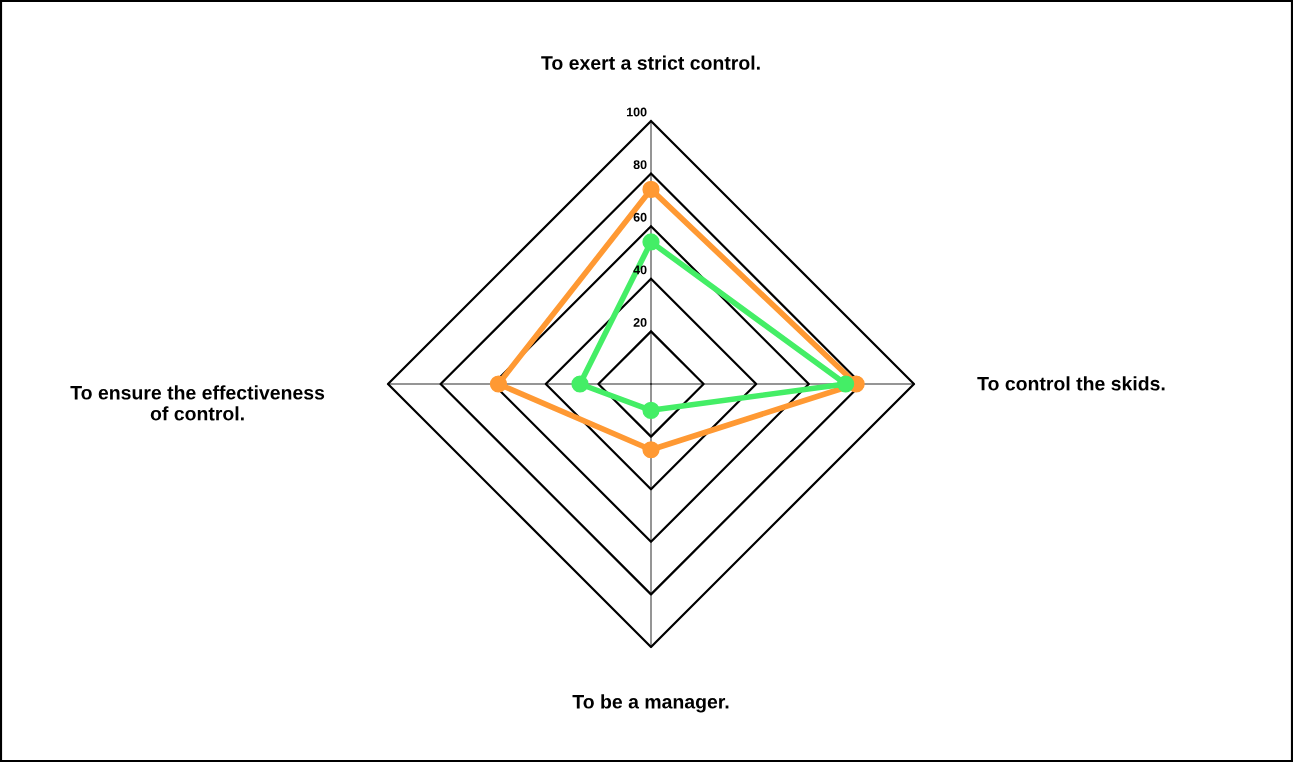 Image resolution: width=1293 pixels, height=762 pixels. I want to click on spoke-label: To control the skids., so click(1071, 383).